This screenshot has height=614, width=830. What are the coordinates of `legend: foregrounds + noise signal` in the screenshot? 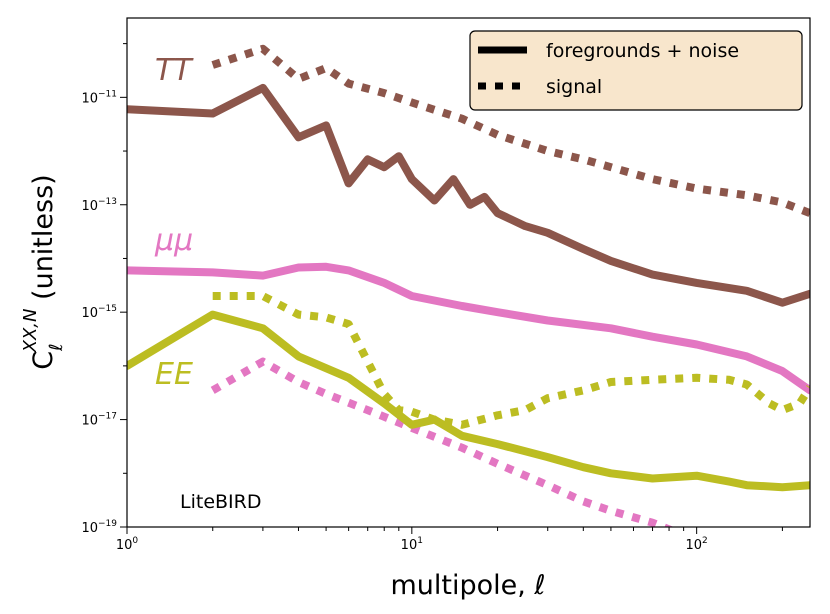 It's located at (636, 70).